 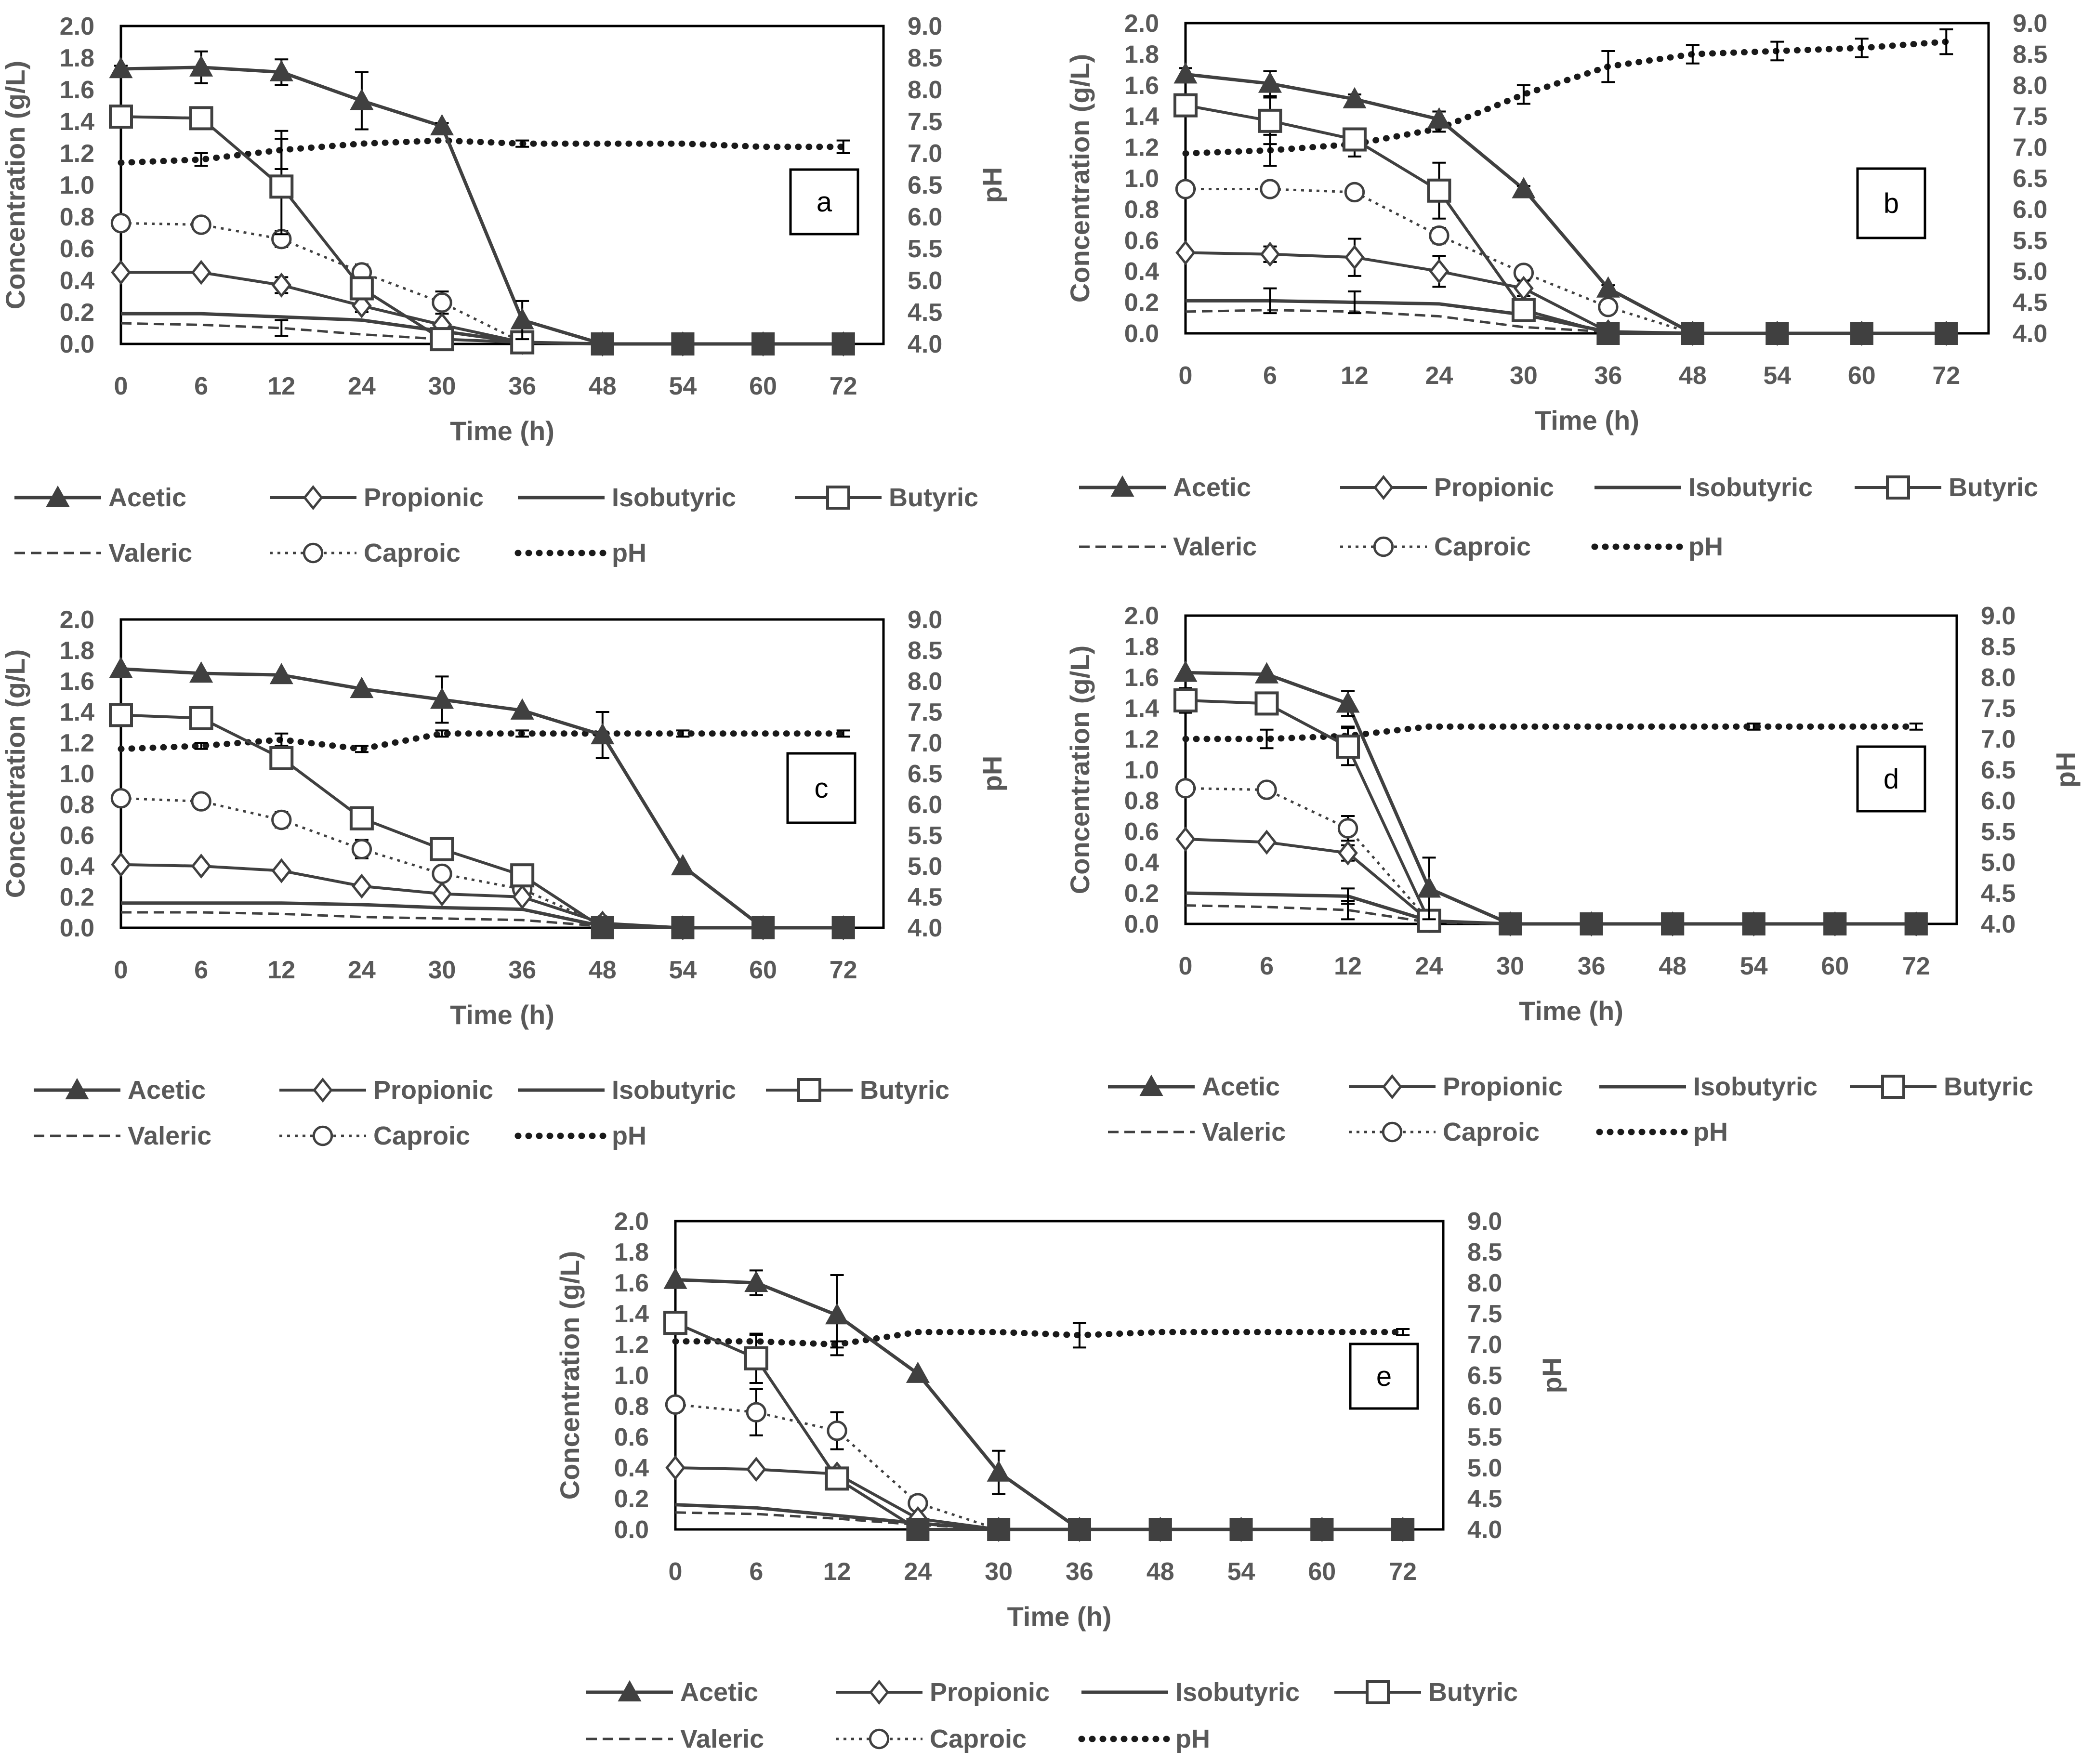 I want to click on y2-tick-label: 8.0, so click(x=925, y=90).